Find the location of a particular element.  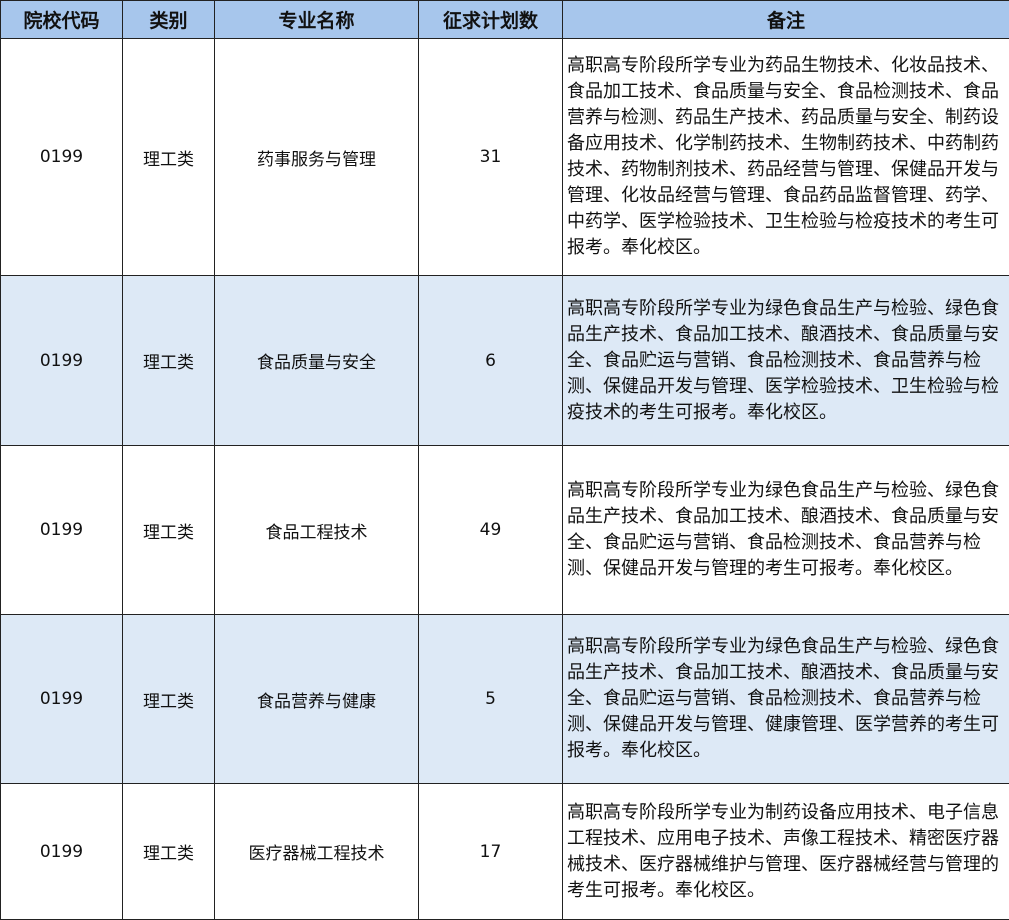

major-name: 食品质量与安全 is located at coordinates (317, 361).